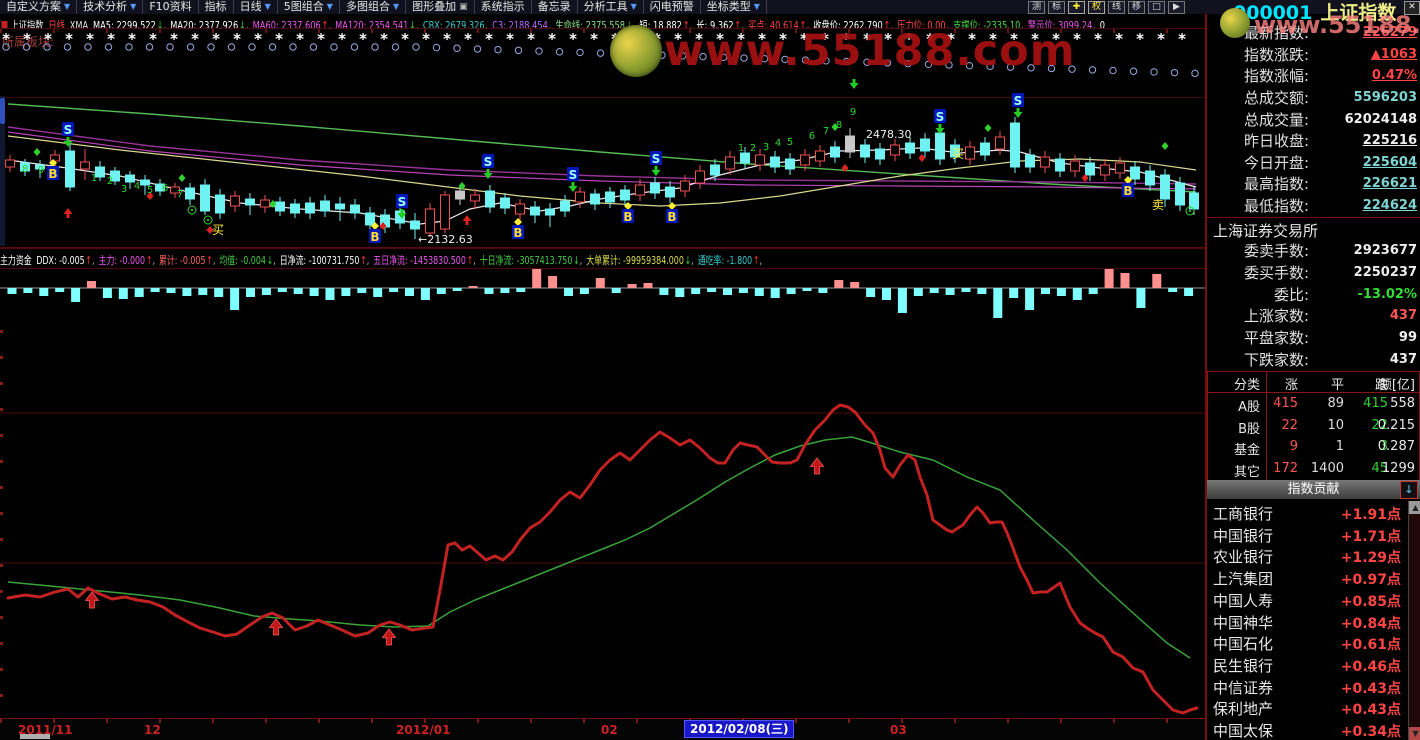 The height and width of the screenshot is (740, 1420). Describe the element at coordinates (1414, 733) in the screenshot. I see `scroll-down-icon: ▼` at that location.